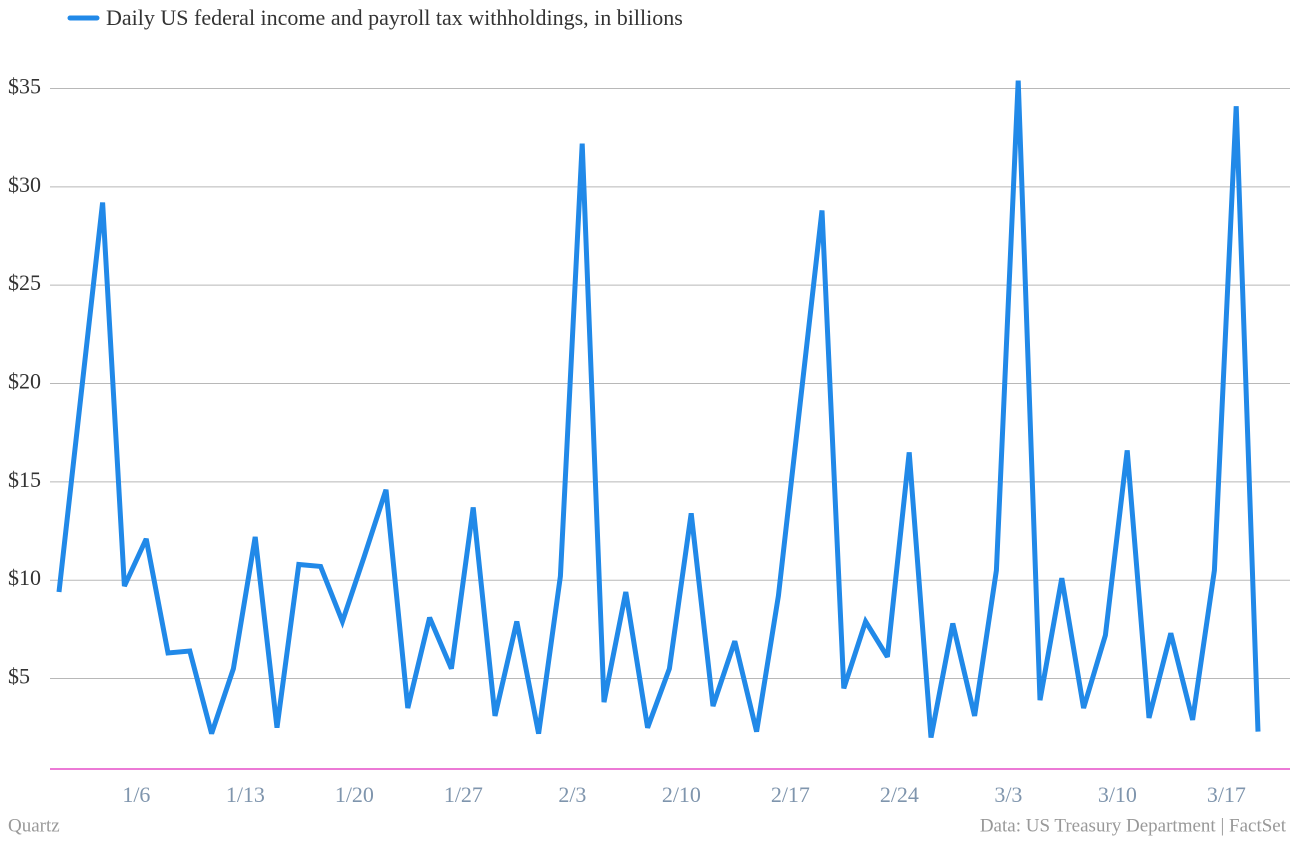 The height and width of the screenshot is (841, 1294). Describe the element at coordinates (24, 577) in the screenshot. I see `y-tick-label: $10` at that location.